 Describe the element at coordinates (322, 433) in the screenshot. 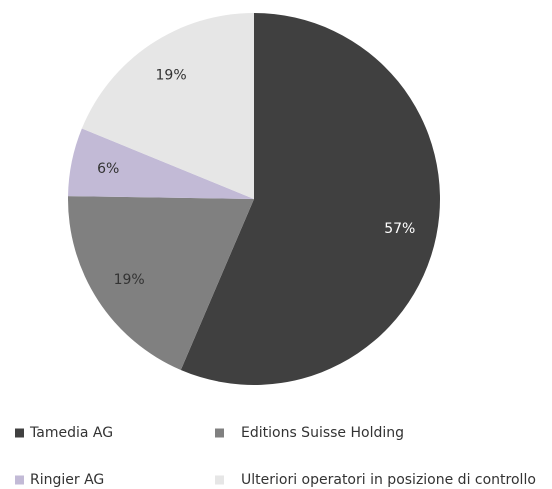

I see `legend-label: Editions Suisse Holding` at that location.